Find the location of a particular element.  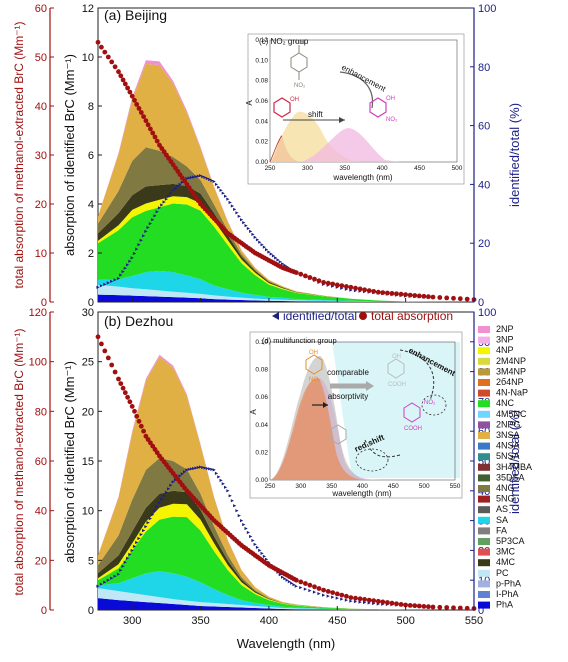

legend-label-23: PC is located at coordinates (502, 573).